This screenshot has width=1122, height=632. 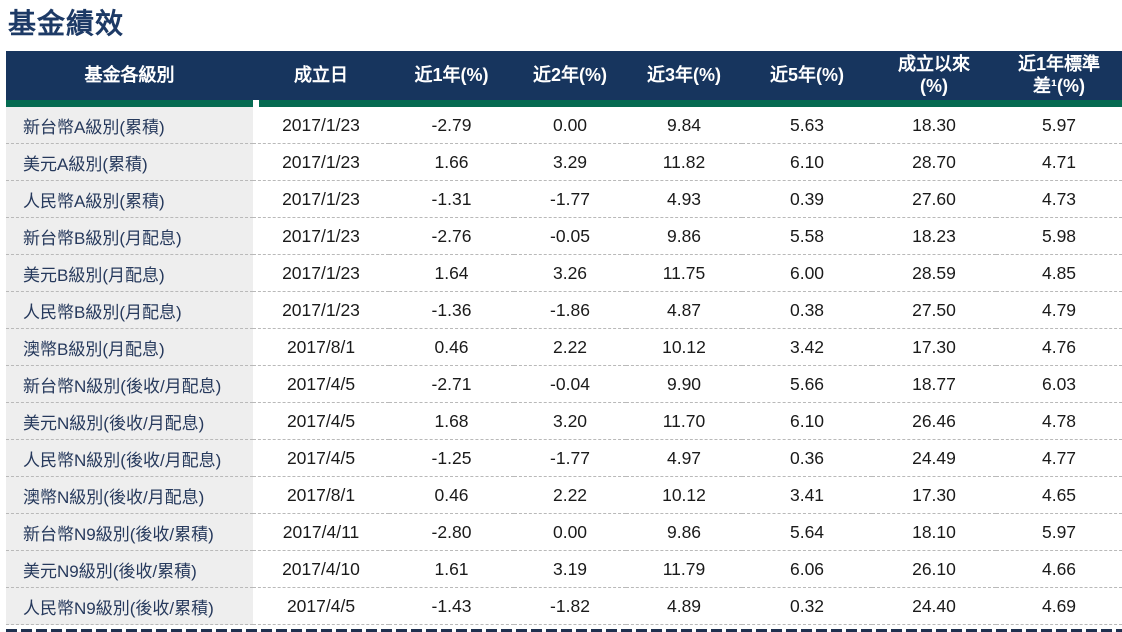 What do you see at coordinates (1059, 273) in the screenshot?
I see `stddev-1y-cell: 4.85` at bounding box center [1059, 273].